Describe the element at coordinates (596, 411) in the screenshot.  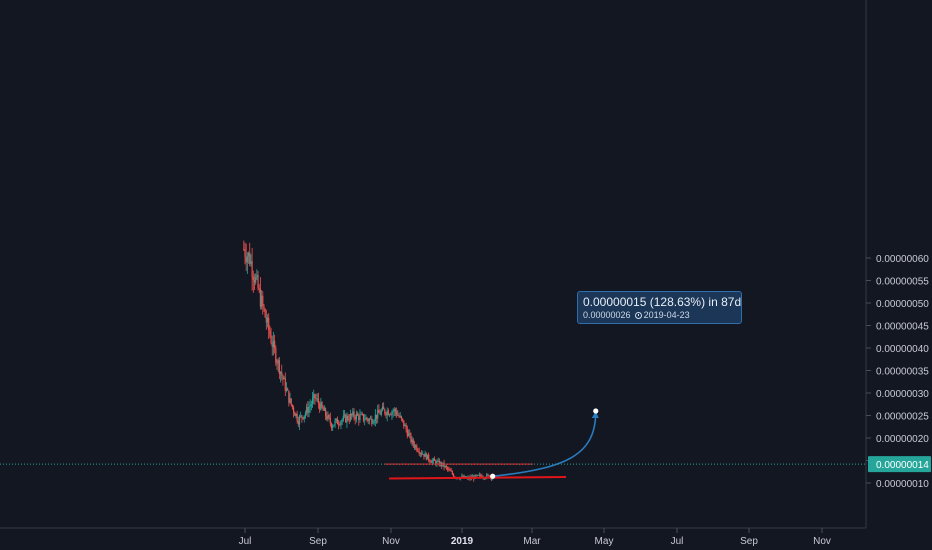
I see `projection-end-point` at that location.